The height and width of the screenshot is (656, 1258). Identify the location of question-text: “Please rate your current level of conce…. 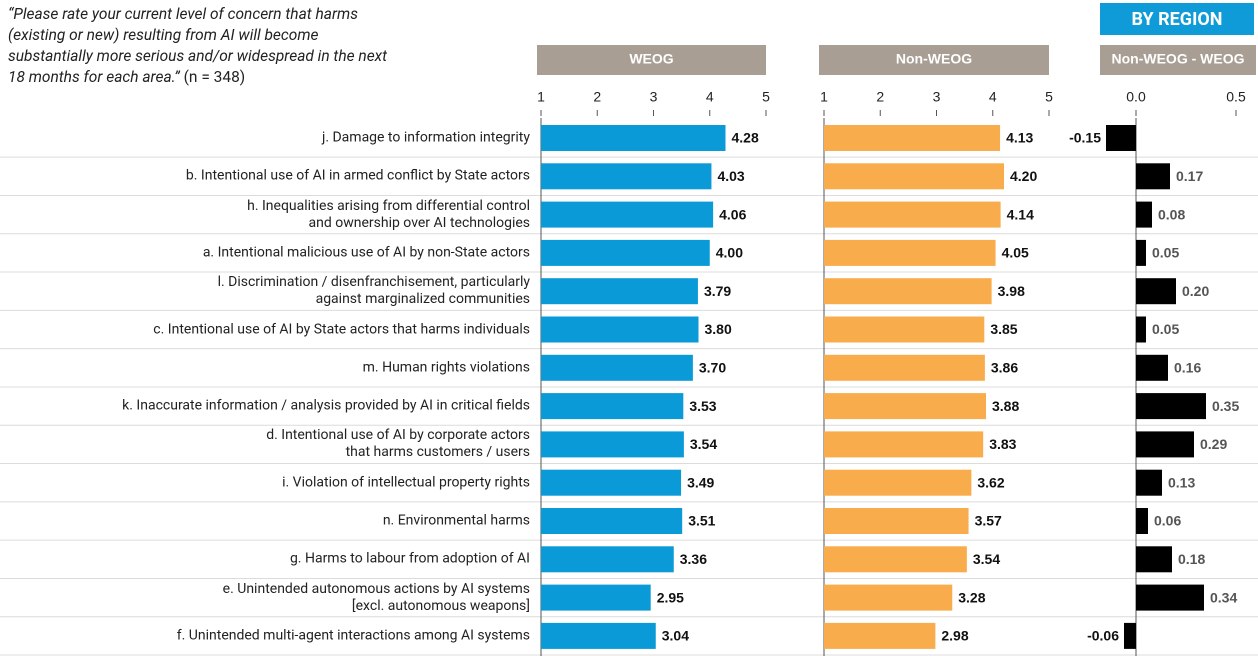
(198, 45).